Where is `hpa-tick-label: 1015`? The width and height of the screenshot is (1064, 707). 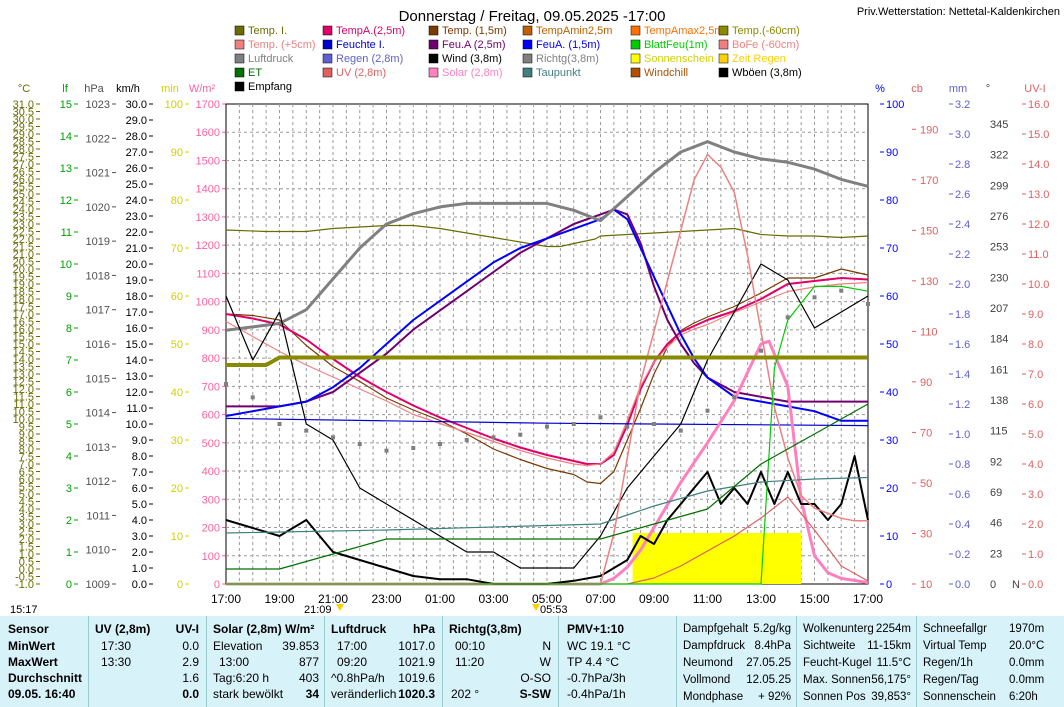
hpa-tick-label: 1015 is located at coordinates (98, 379).